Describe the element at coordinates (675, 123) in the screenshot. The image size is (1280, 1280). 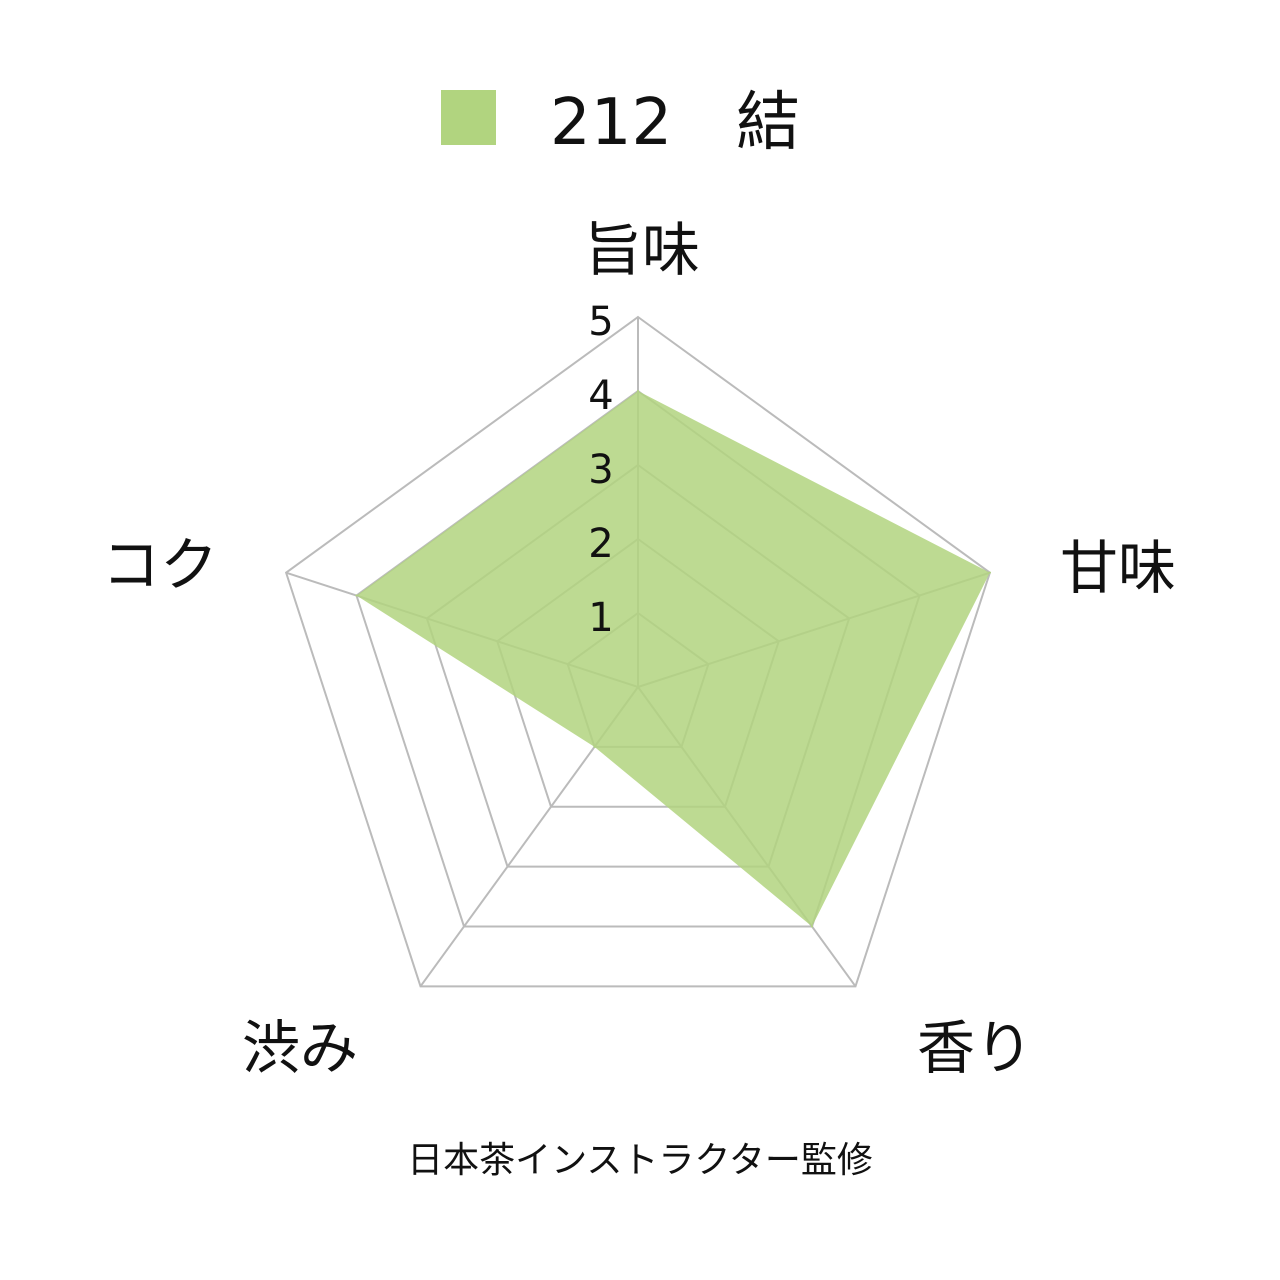
I see `legend-label: 212 結` at that location.